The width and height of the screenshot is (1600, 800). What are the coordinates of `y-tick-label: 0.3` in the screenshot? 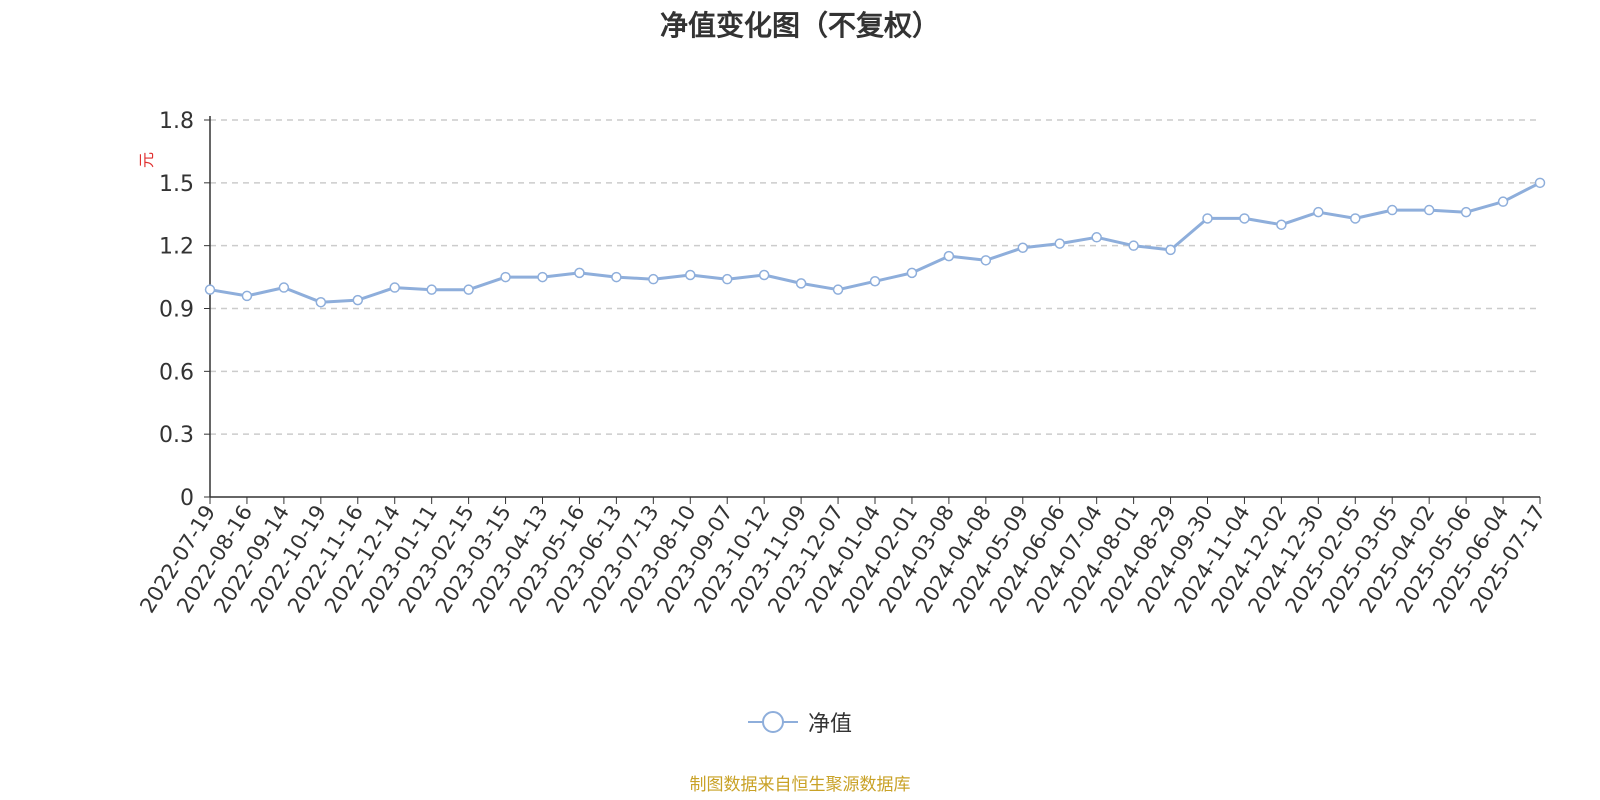 It's located at (176, 435).